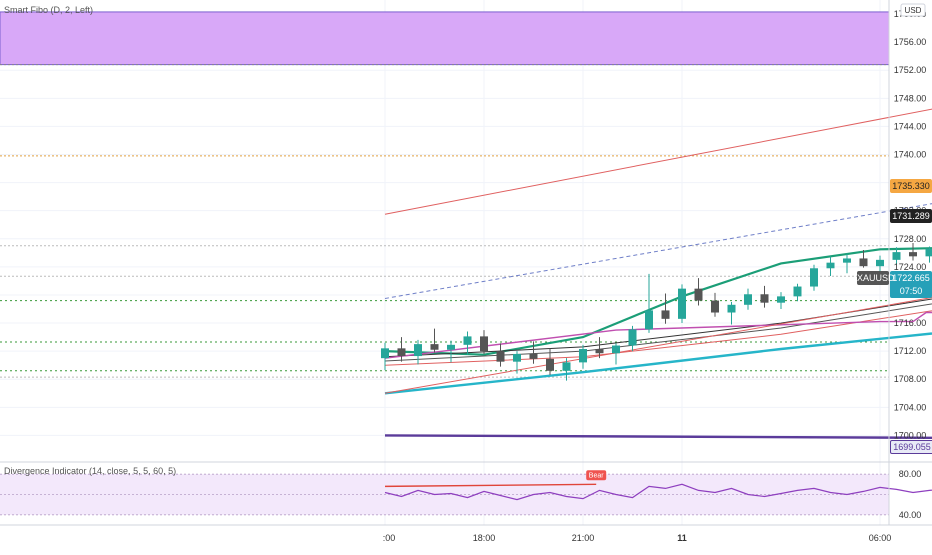 The width and height of the screenshot is (932, 555). What do you see at coordinates (911, 278) in the screenshot?
I see `last-price-label: 1722.665` at bounding box center [911, 278].